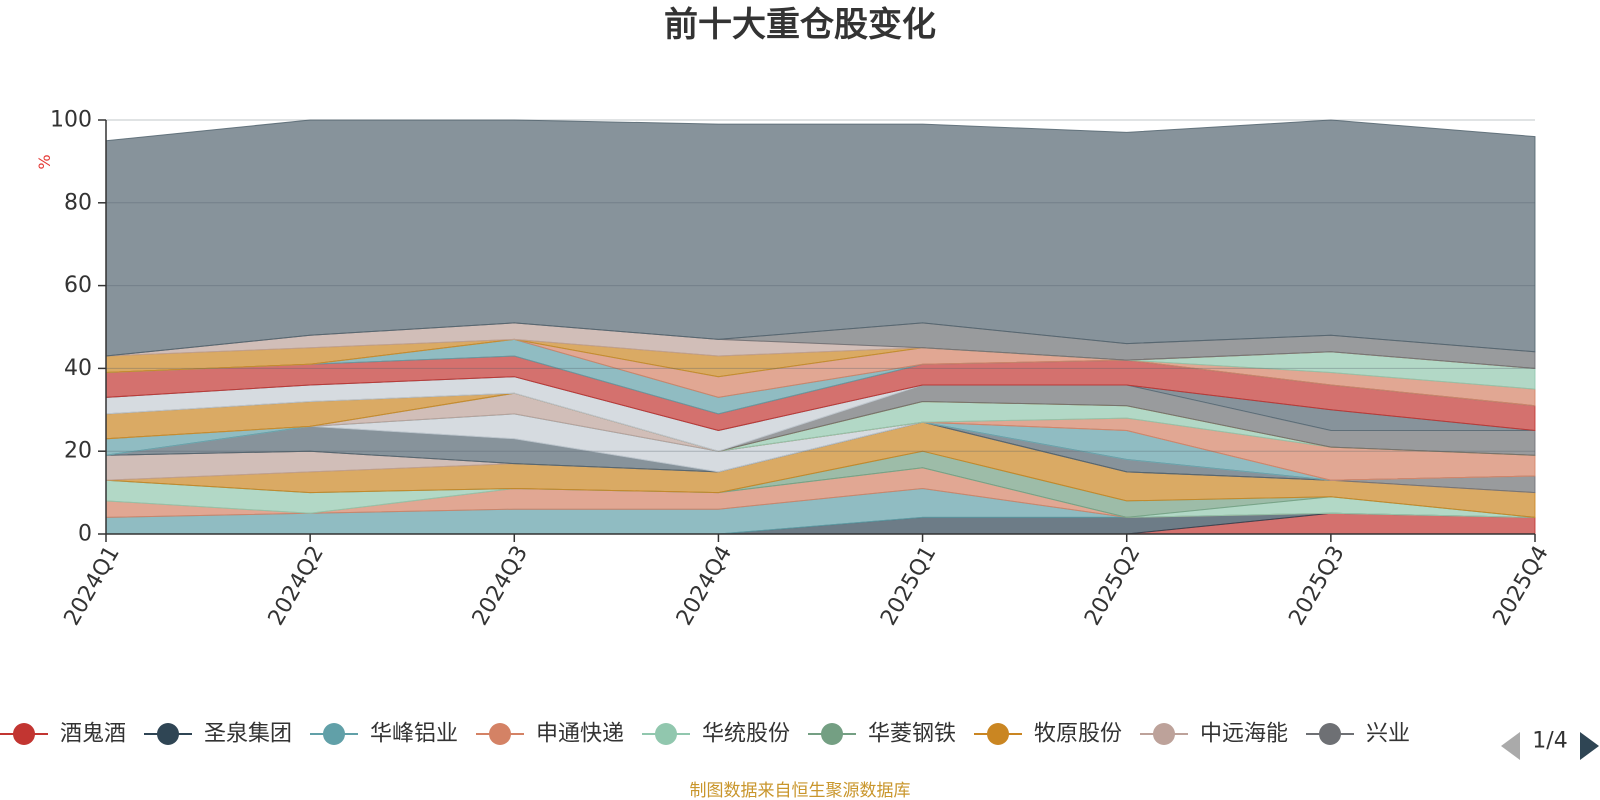 The height and width of the screenshot is (800, 1600). I want to click on y-tick-label: 100, so click(71, 120).